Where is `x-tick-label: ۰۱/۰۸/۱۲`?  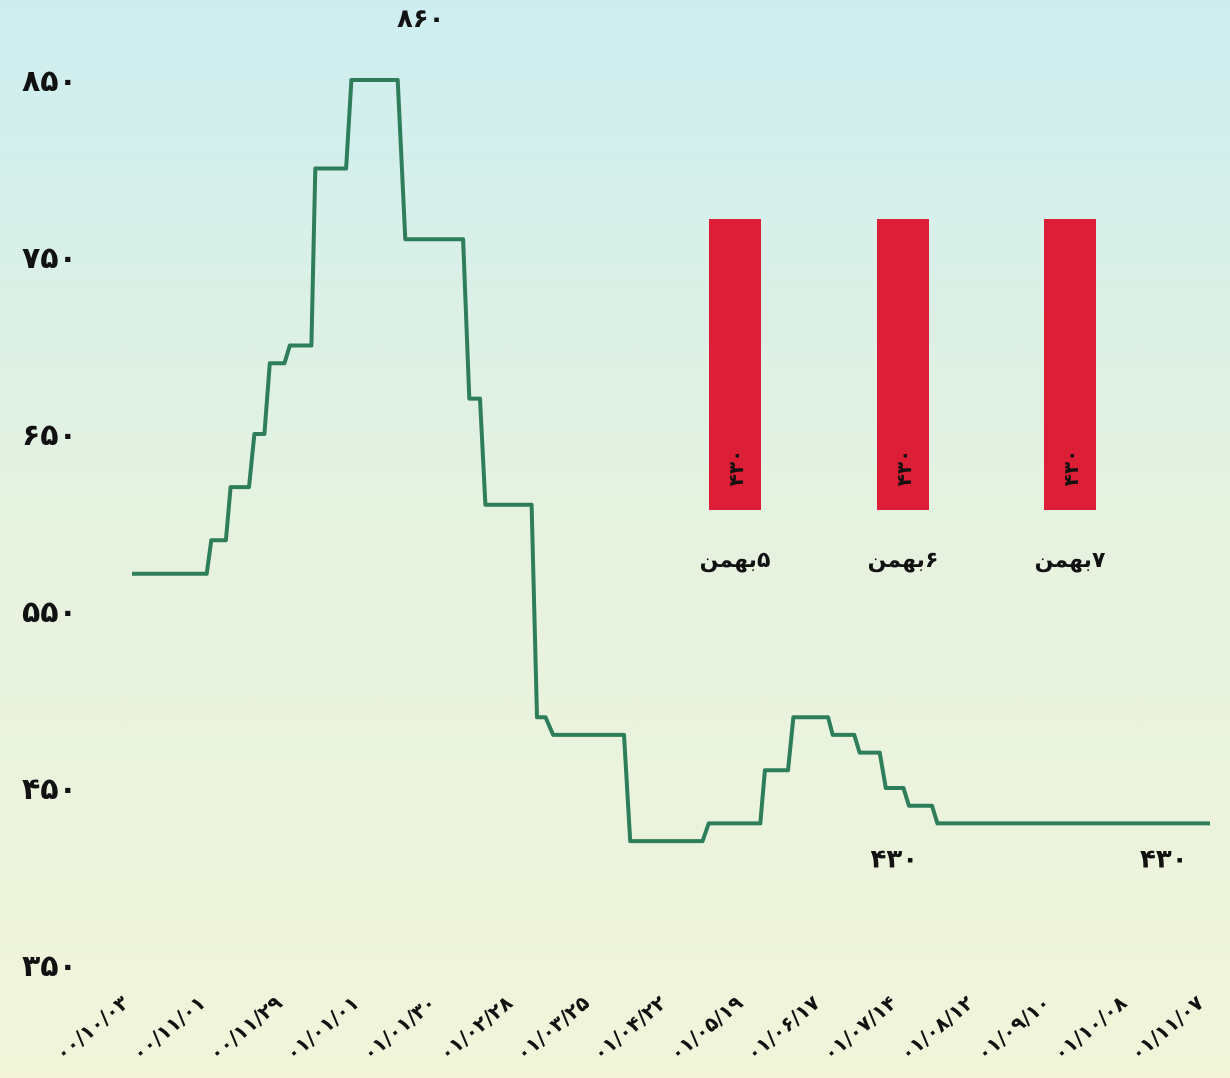 x-tick-label: ۰۱/۰۸/۱۲ is located at coordinates (936, 1027).